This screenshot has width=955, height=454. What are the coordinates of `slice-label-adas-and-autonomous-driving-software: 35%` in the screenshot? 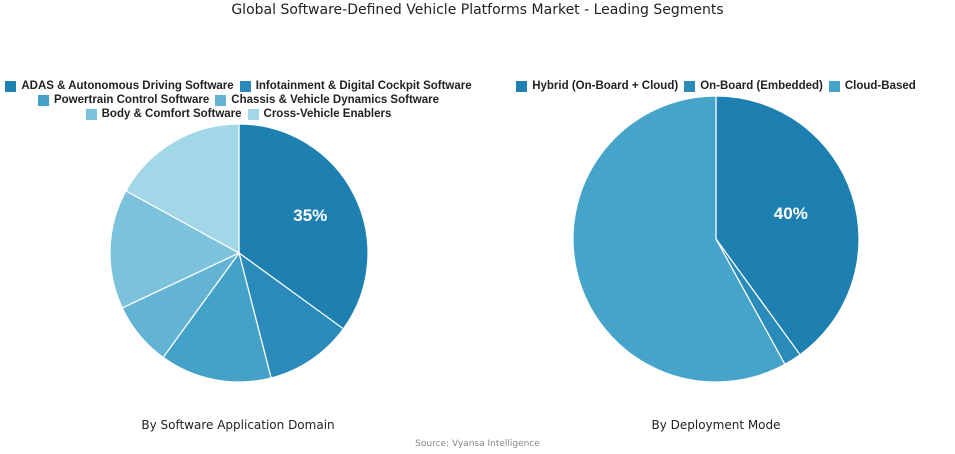 It's located at (310, 215).